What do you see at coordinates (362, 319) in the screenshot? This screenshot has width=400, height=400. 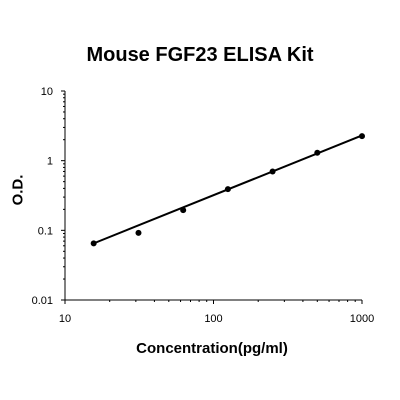 I see `x-tick-label: 1000` at bounding box center [362, 319].